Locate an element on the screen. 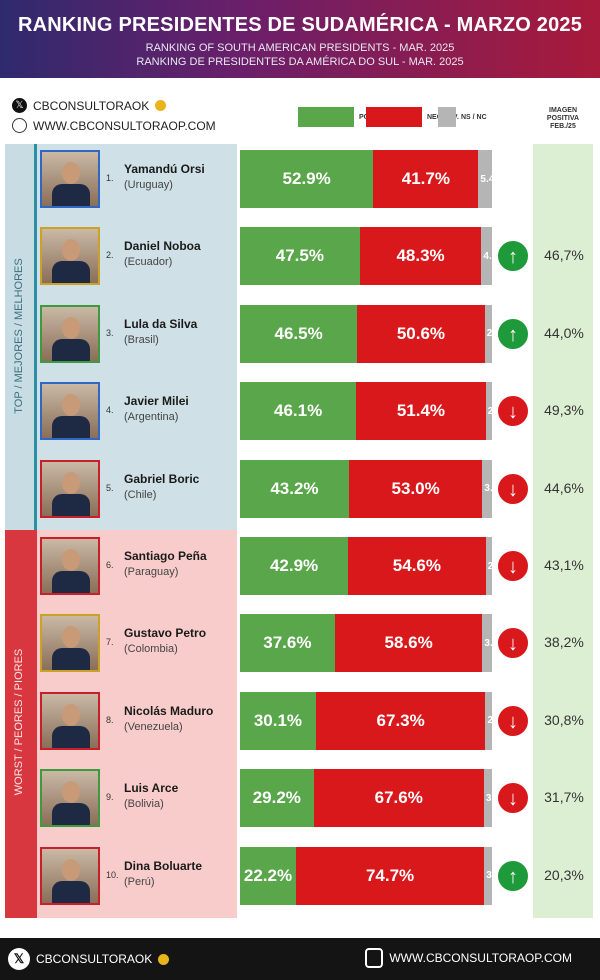  rank-number: 9. is located at coordinates (110, 797).